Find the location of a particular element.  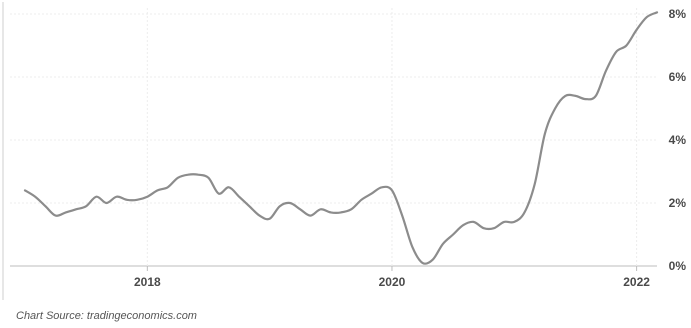

y-tick-label: 6% is located at coordinates (678, 77).